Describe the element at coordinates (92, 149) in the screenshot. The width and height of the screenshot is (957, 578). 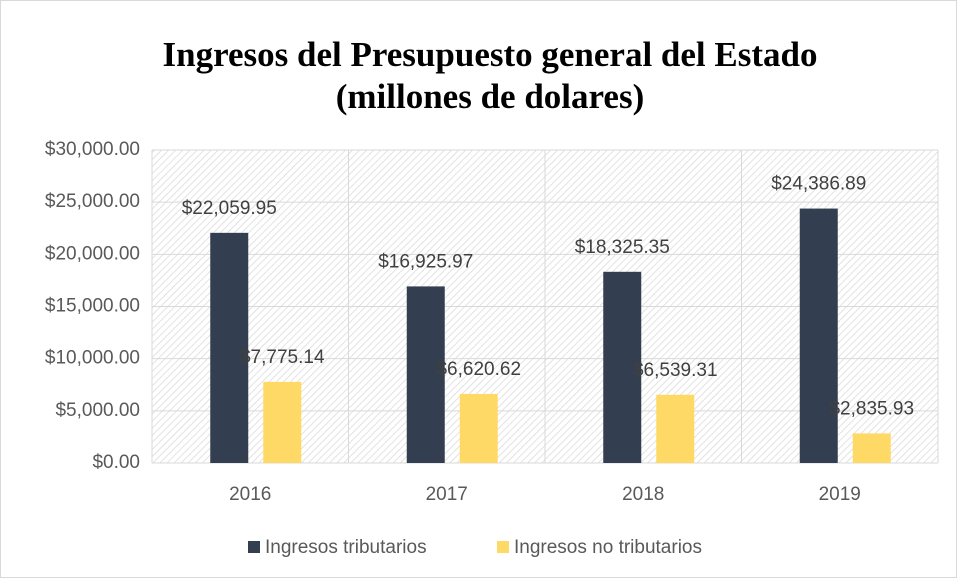
I see `y-tick-label: $30,000.00` at that location.